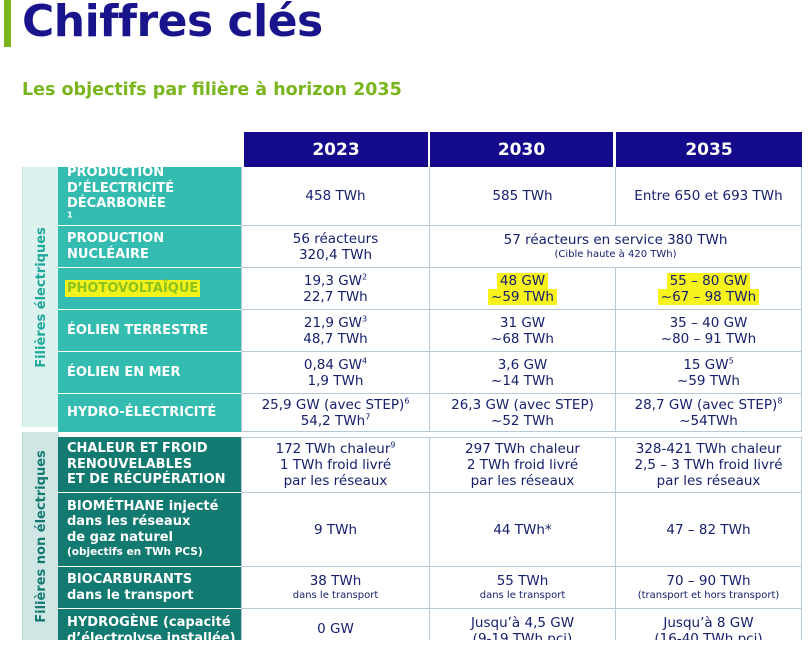 The height and width of the screenshot is (646, 810). Describe the element at coordinates (523, 373) in the screenshot. I see `cell-eolien-mer-2030: 3,6 GW ~14 TWh` at that location.